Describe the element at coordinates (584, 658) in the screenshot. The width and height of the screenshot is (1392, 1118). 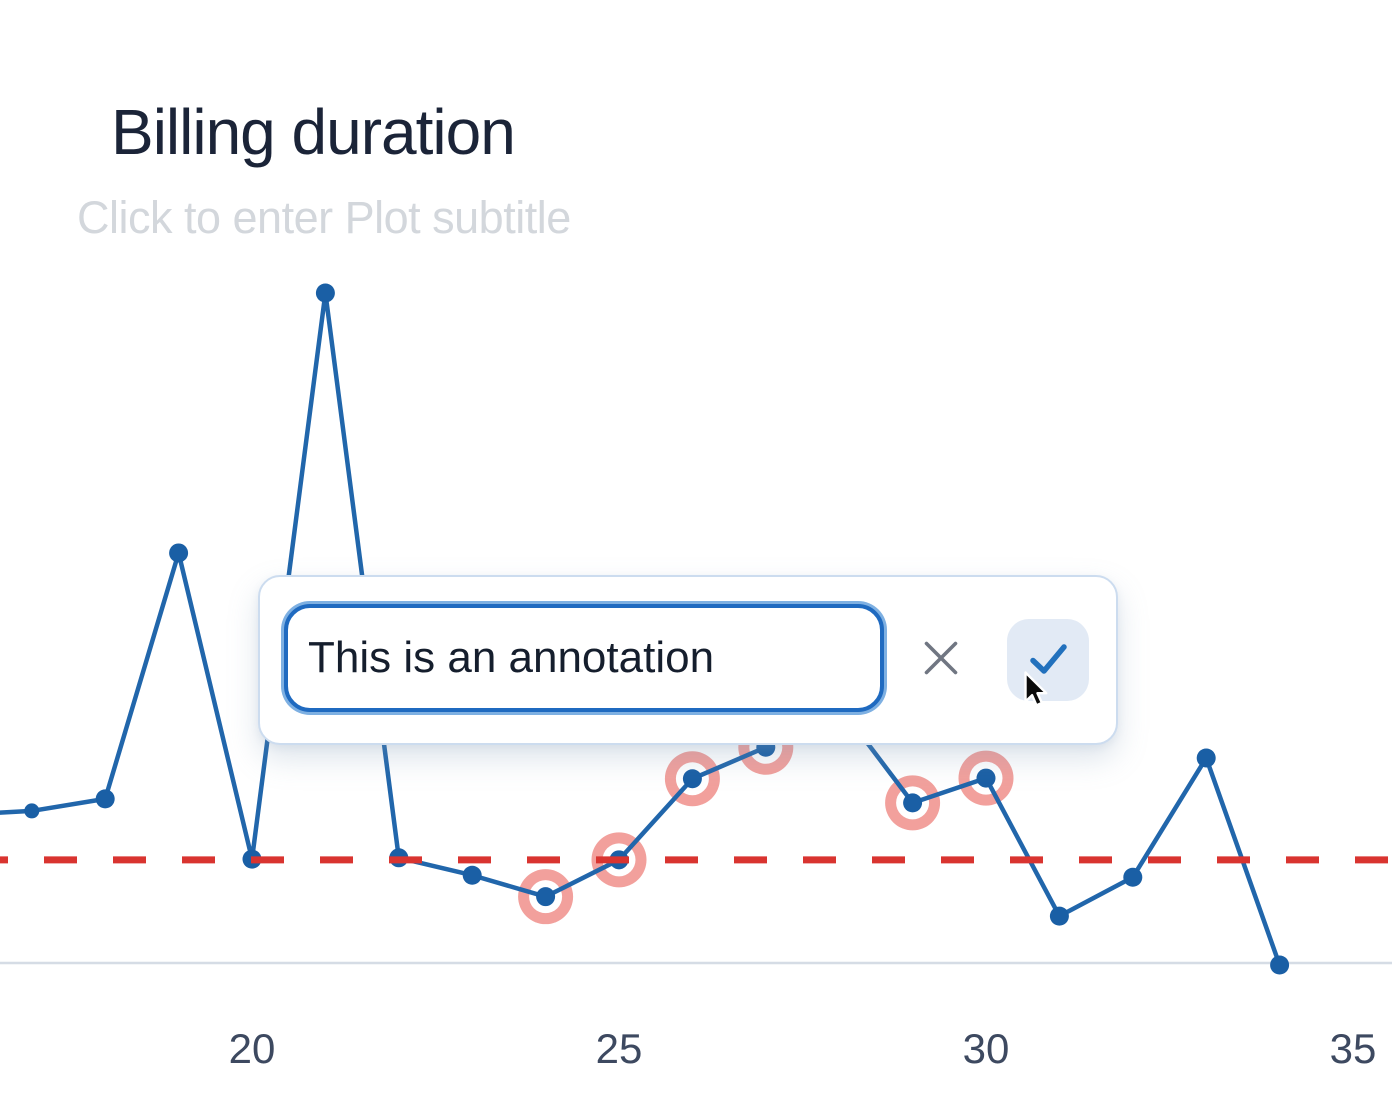
I see `annotation-text-input` at that location.